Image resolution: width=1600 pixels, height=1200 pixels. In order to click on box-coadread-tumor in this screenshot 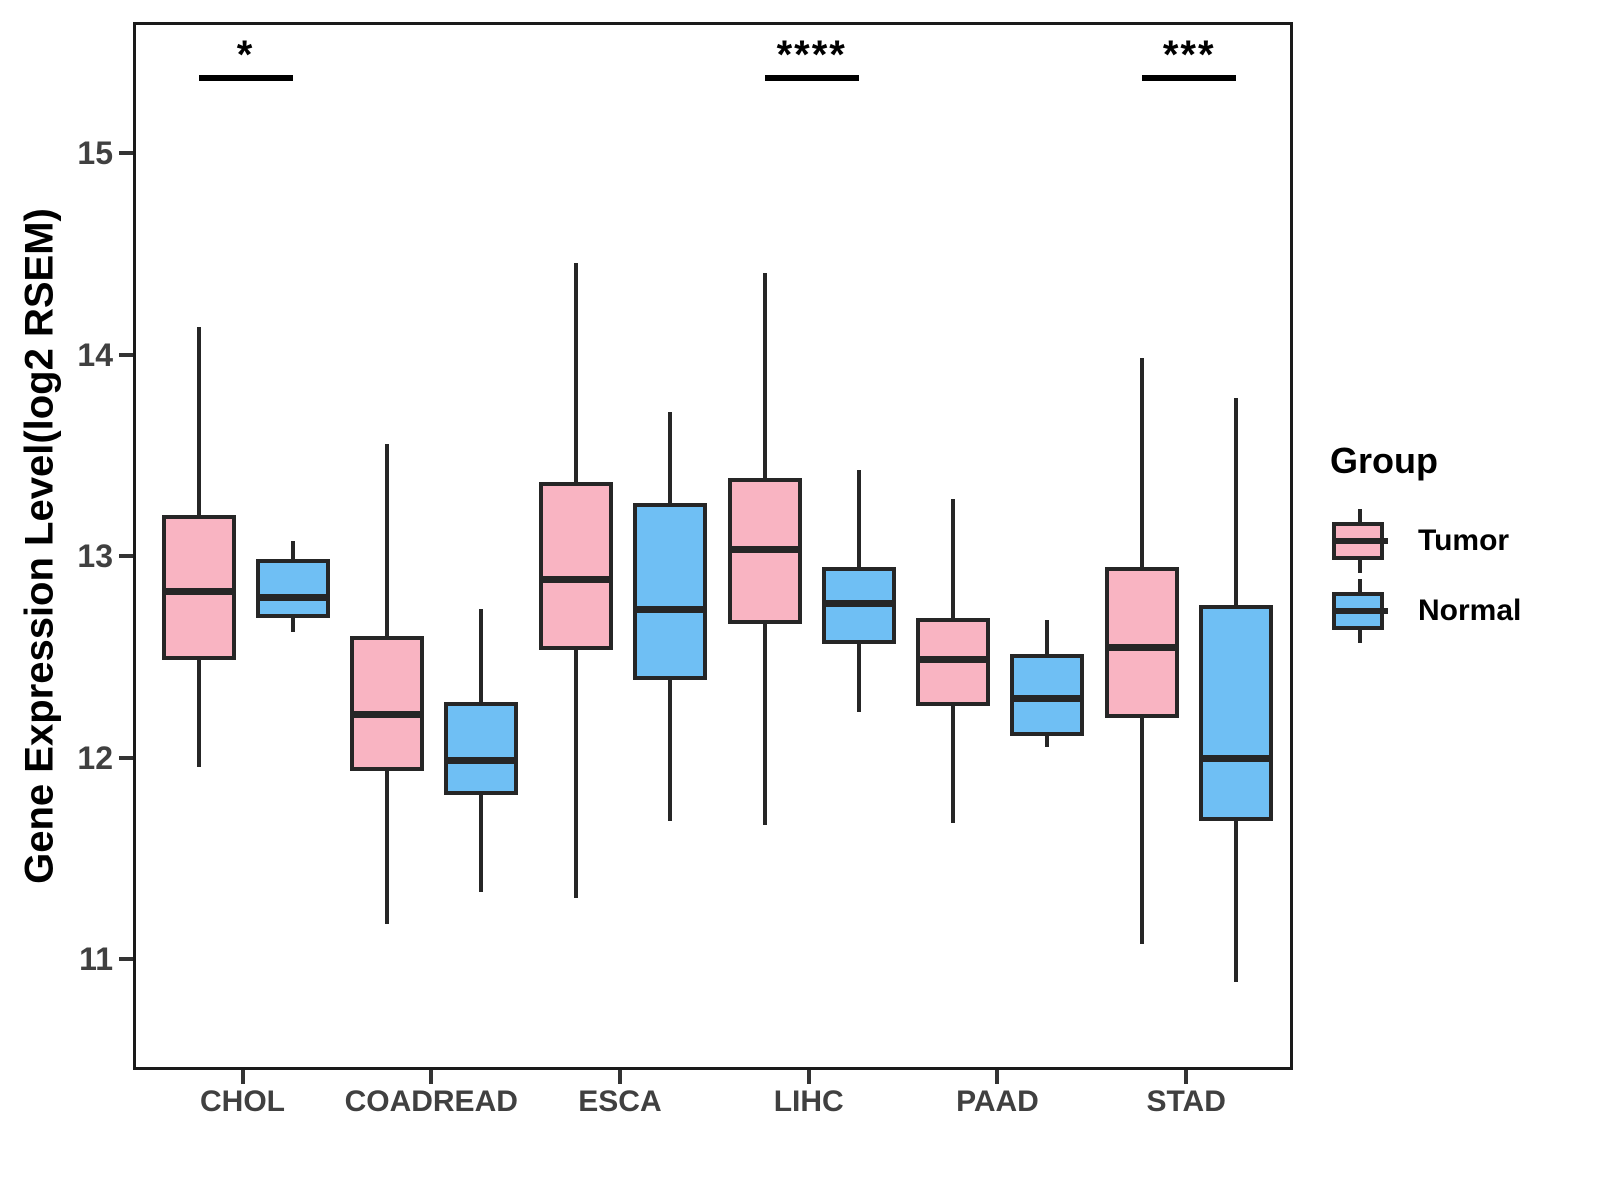, I will do `click(387, 703)`.